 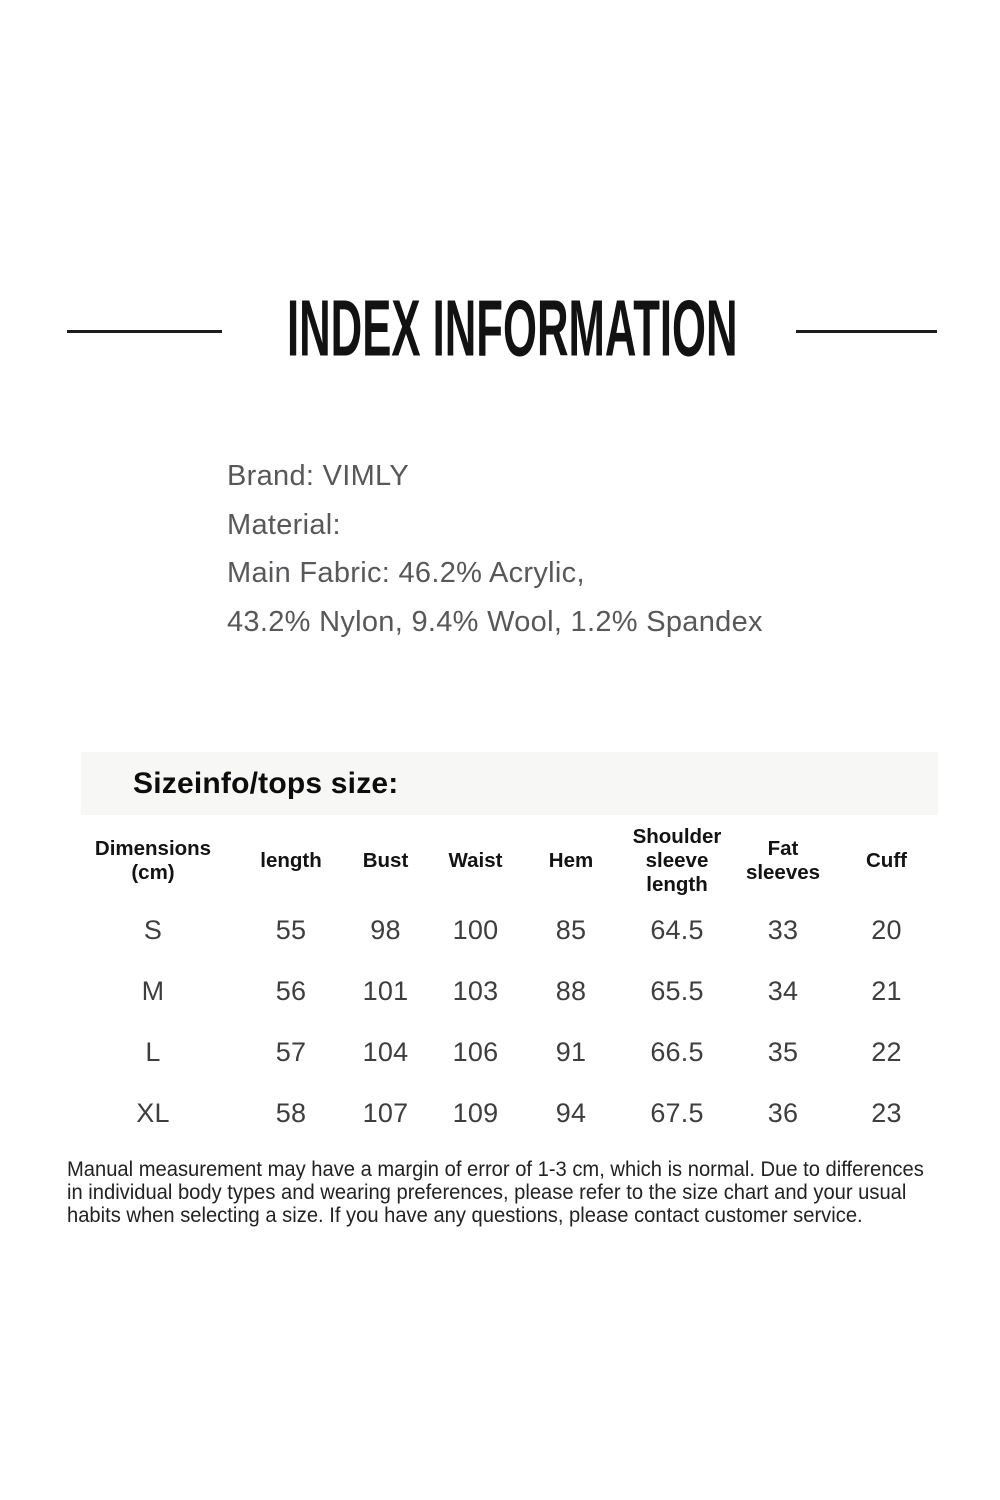 What do you see at coordinates (502, 930) in the screenshot?
I see `table-row: S 55 98 100 85 64.5 33 20` at bounding box center [502, 930].